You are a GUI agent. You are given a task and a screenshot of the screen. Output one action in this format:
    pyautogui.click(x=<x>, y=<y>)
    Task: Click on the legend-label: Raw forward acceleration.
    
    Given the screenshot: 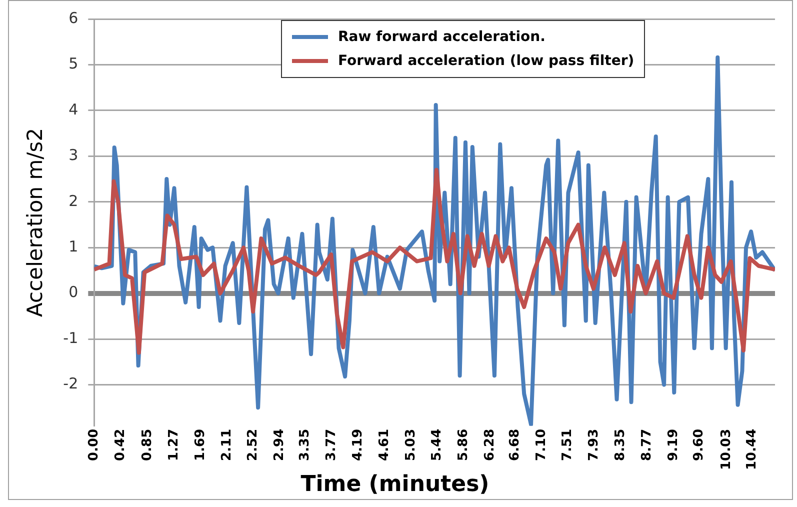 What is the action you would take?
    pyautogui.click(x=441, y=37)
    